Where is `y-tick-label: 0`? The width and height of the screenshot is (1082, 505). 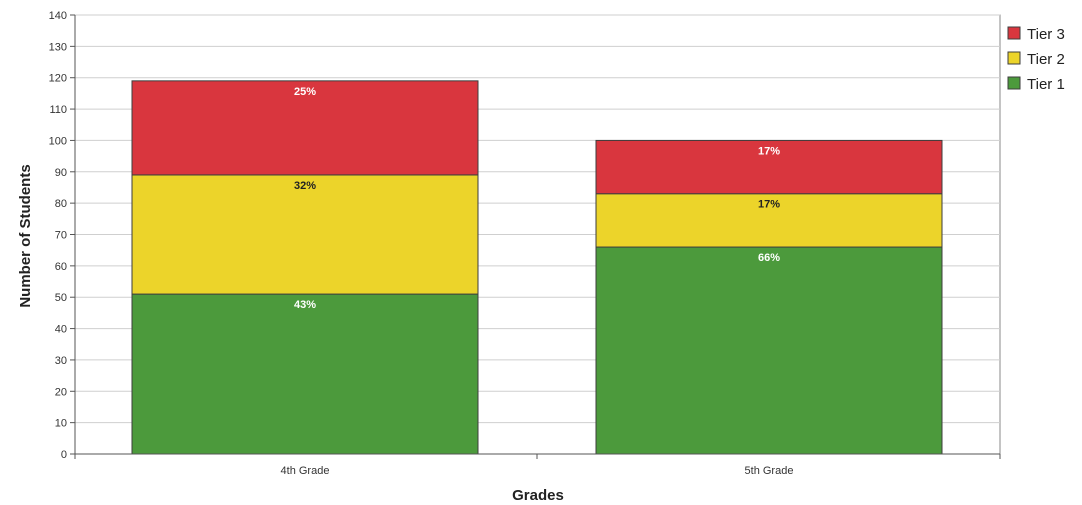 y-tick-label: 0 is located at coordinates (64, 455).